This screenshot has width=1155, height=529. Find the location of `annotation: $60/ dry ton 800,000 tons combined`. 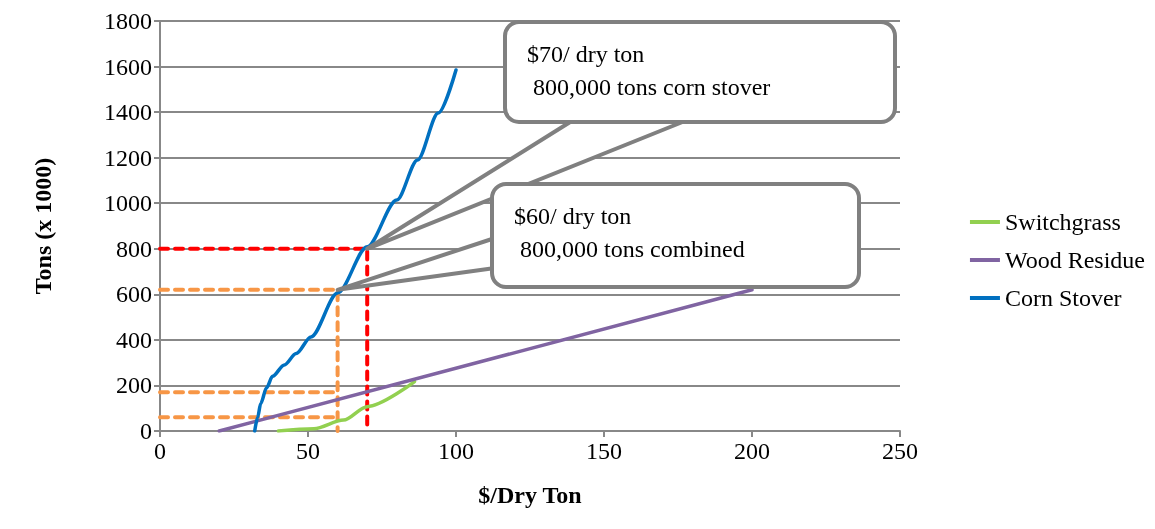

annotation: $60/ dry ton 800,000 tons combined is located at coordinates (629, 232).